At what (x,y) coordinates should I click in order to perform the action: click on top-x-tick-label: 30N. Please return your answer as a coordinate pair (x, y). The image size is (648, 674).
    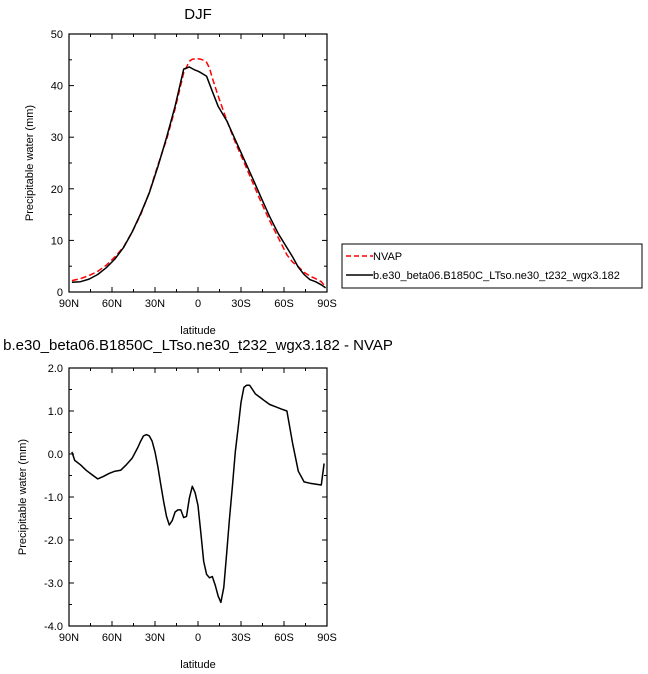
    Looking at the image, I should click on (155, 304).